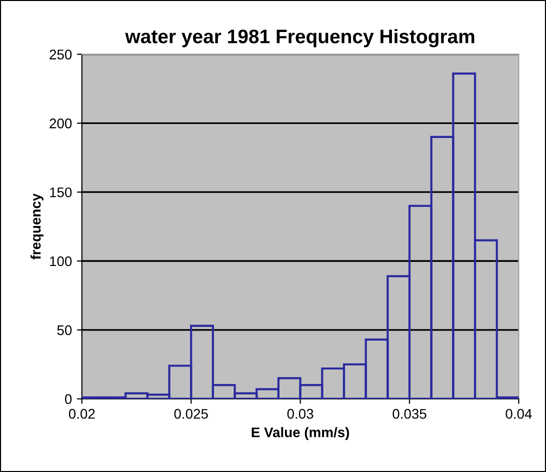 Image resolution: width=546 pixels, height=472 pixels. What do you see at coordinates (61, 123) in the screenshot?
I see `y-tick-label: 200` at bounding box center [61, 123].